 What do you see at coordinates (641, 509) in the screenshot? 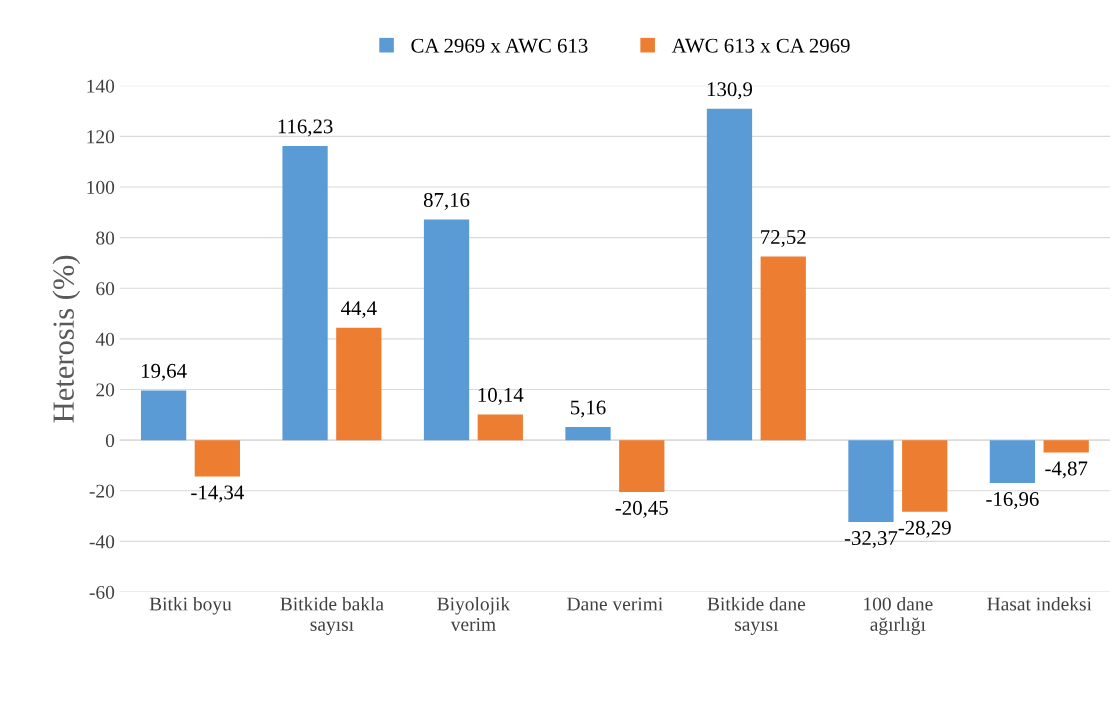
I see `data-label: -20,45` at bounding box center [641, 509].